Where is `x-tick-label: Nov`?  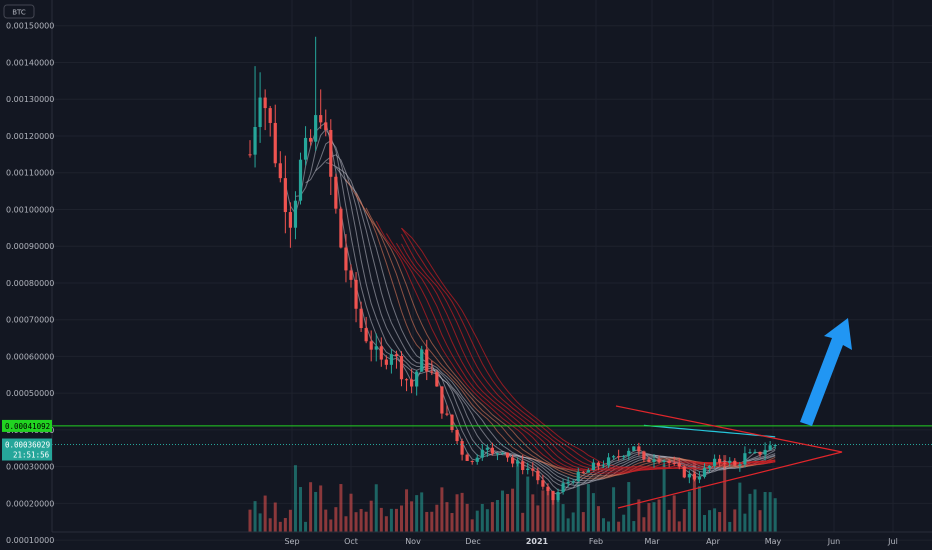
x-tick-label: Nov is located at coordinates (413, 541).